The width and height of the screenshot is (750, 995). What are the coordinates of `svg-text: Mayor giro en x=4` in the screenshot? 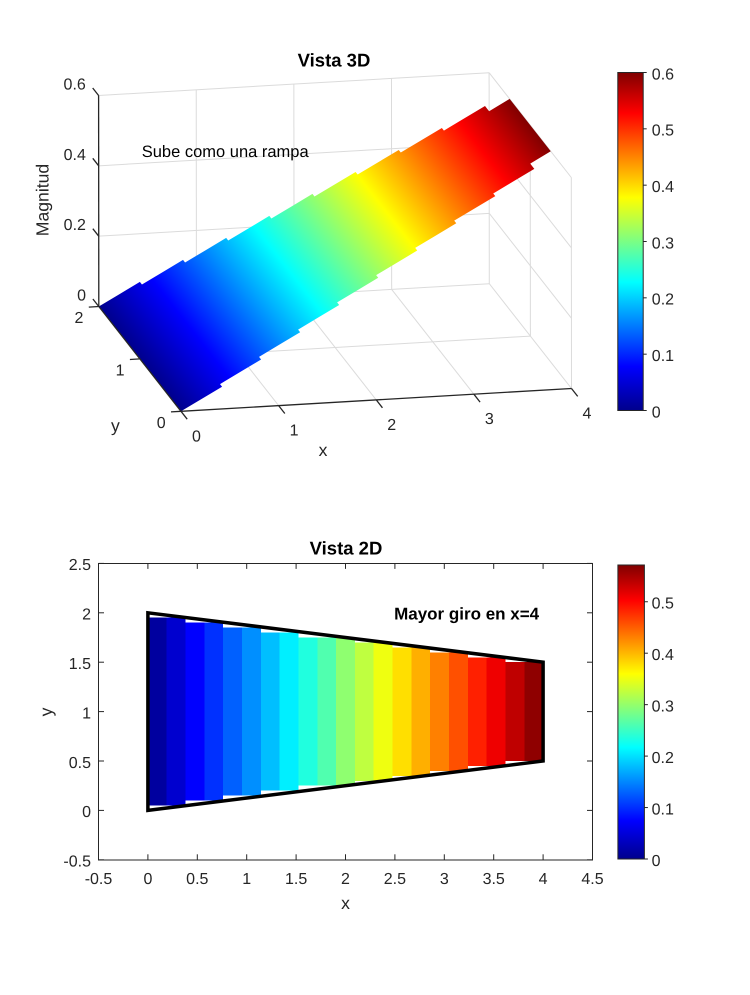 It's located at (467, 614).